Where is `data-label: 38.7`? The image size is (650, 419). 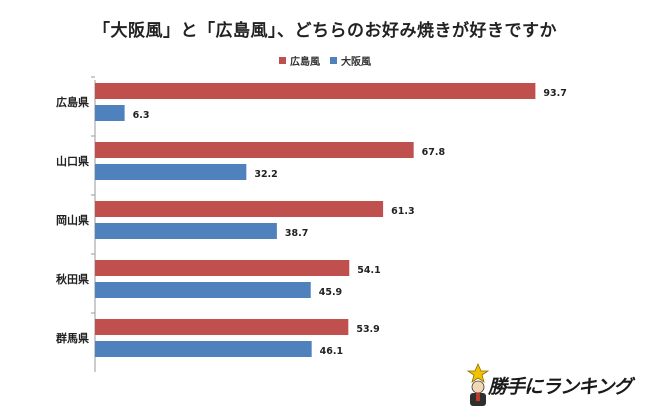 data-label: 38.7 is located at coordinates (296, 233).